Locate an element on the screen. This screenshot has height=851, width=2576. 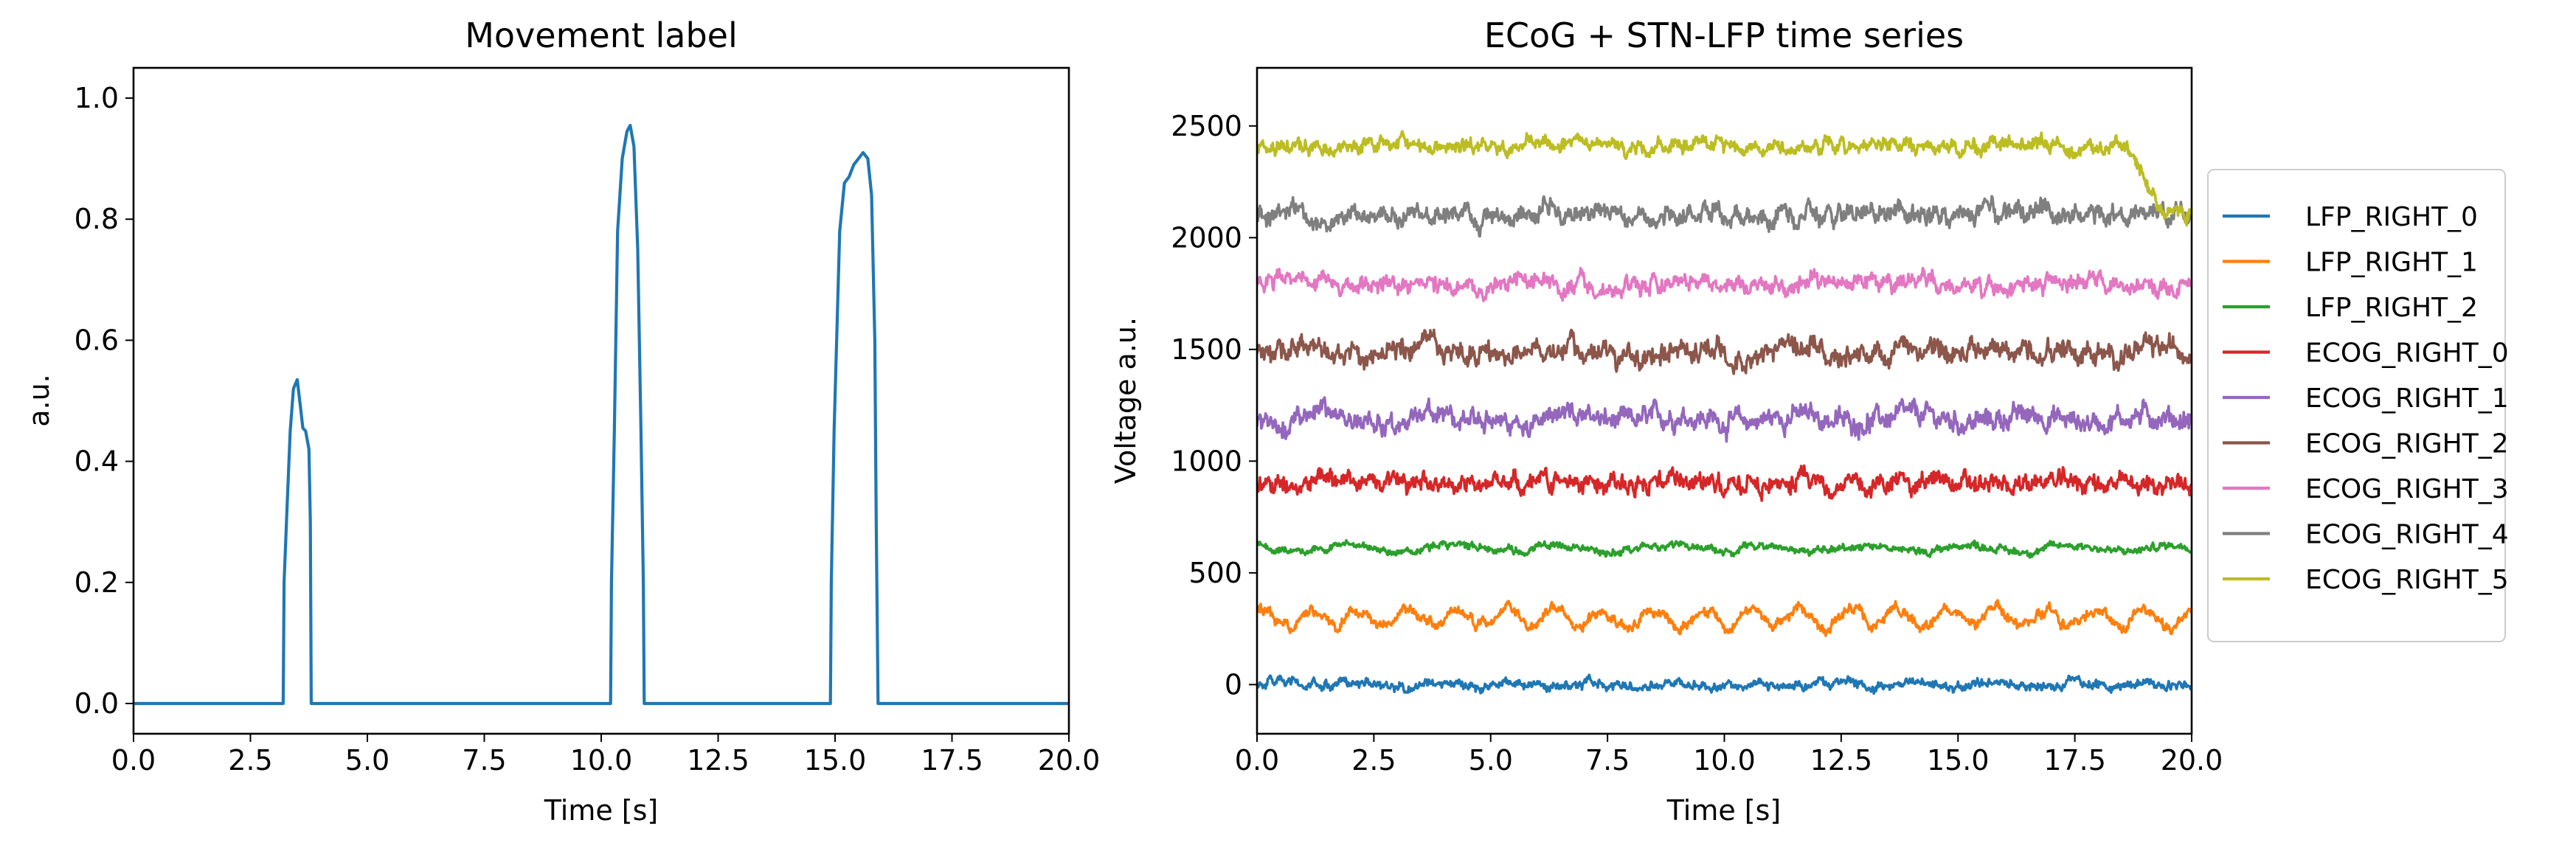
movement-x-tick-label: 15.0 is located at coordinates (836, 760).